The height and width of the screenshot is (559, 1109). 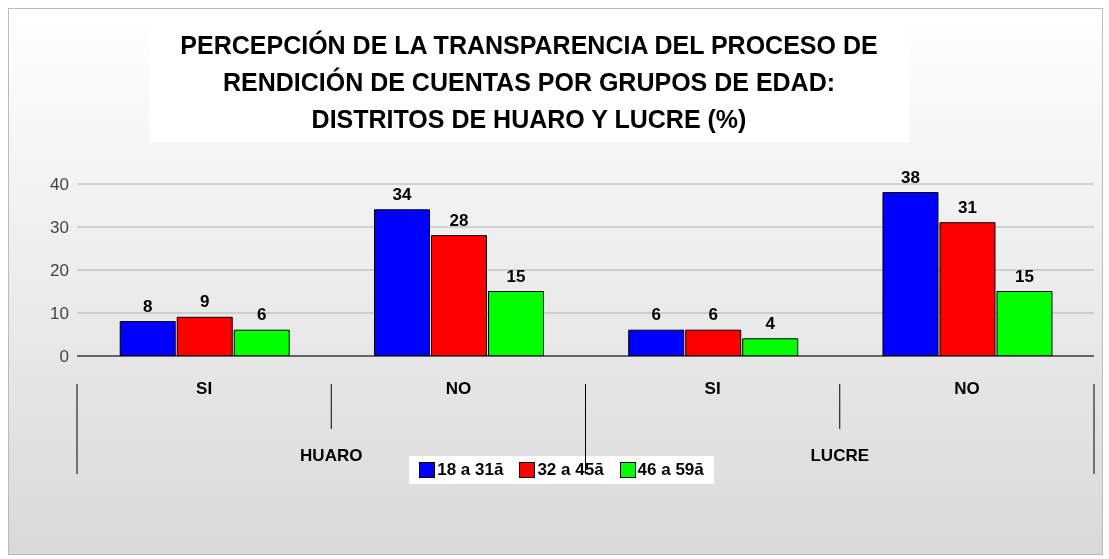 What do you see at coordinates (529, 82) in the screenshot?
I see `chart-title: PERCEPCIÓN DE LA TRANSPARENCIA DEL PROCESO DE RENDICIÓN DE CUENTAS POR GRUPOS DE EDAD: DISTRITOS DE HUARO Y LUCRE (%)` at bounding box center [529, 82].